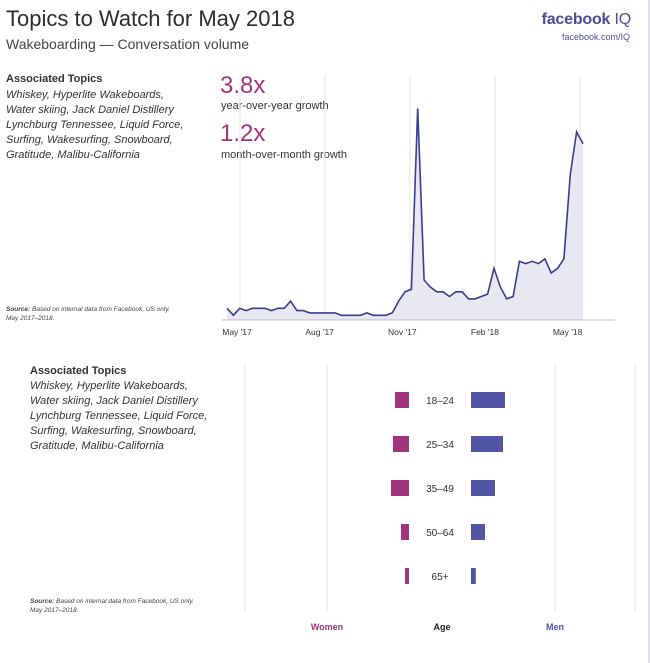 The image size is (650, 663). Describe the element at coordinates (150, 18) in the screenshot. I see `page-title: Topics to Watch for May 2018` at that location.